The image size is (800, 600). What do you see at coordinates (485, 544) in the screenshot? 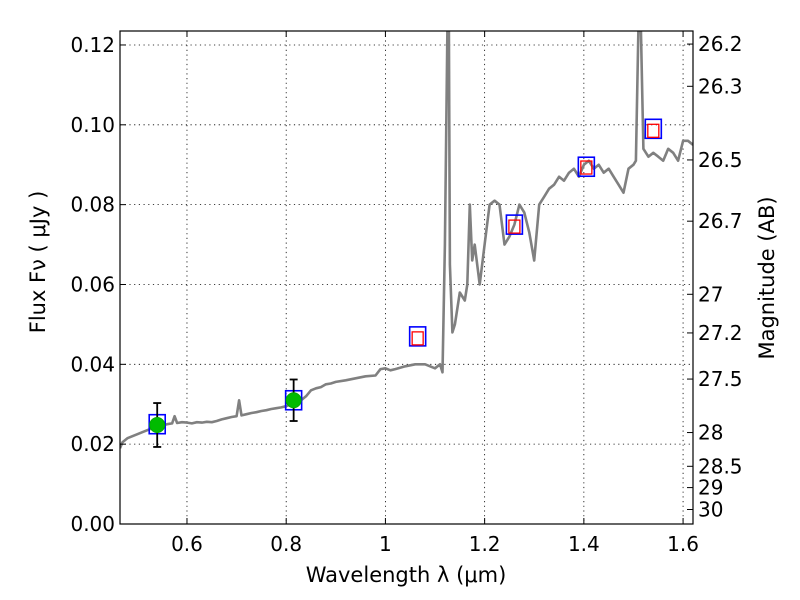
I see `x-tick-label: 1.2` at bounding box center [485, 544].